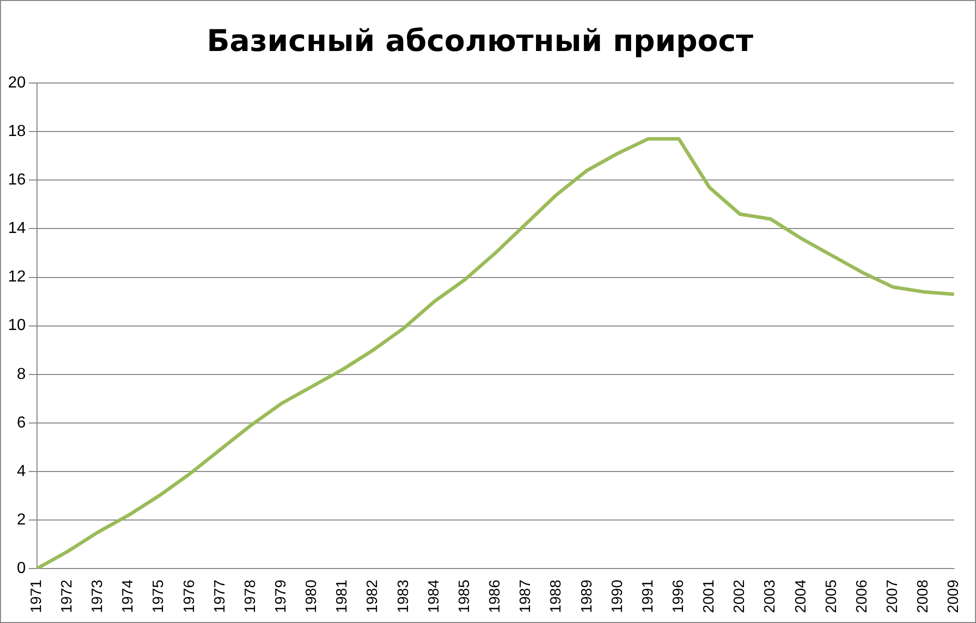 The height and width of the screenshot is (623, 976). What do you see at coordinates (250, 597) in the screenshot?
I see `x-tick-label: 1978` at bounding box center [250, 597].